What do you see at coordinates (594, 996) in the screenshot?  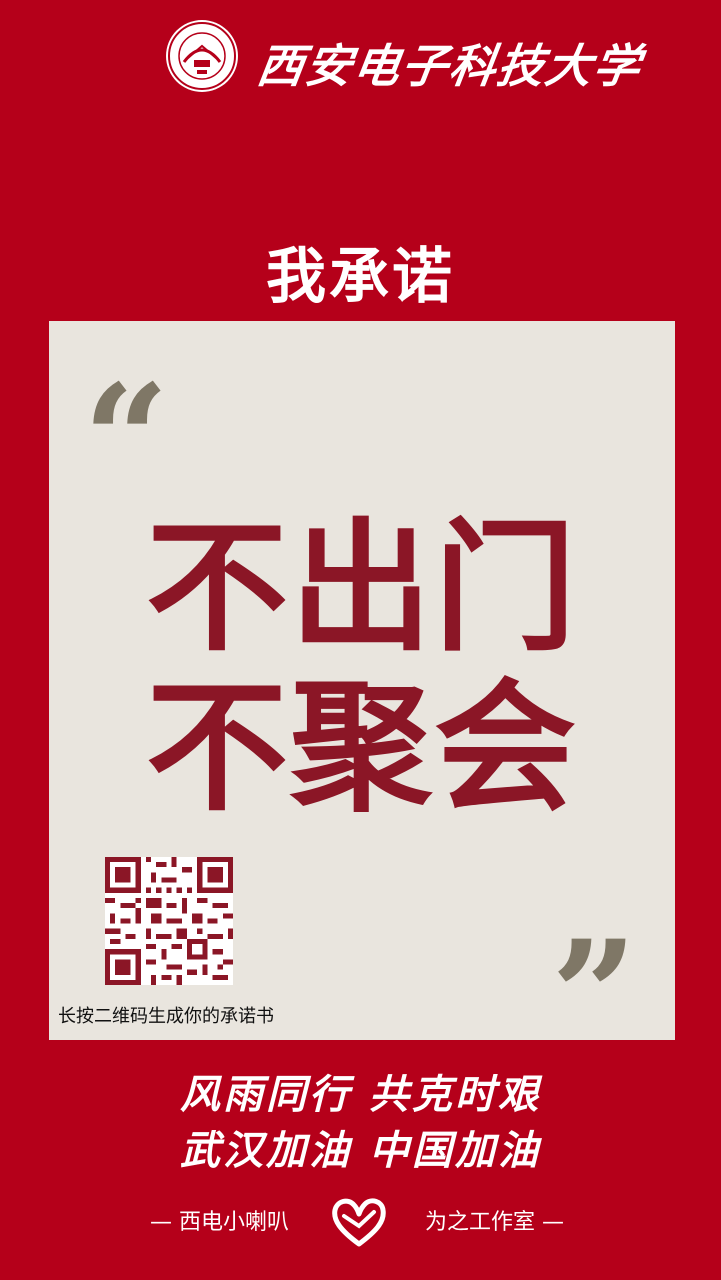 I see `close-quote-mark: ”` at bounding box center [594, 996].